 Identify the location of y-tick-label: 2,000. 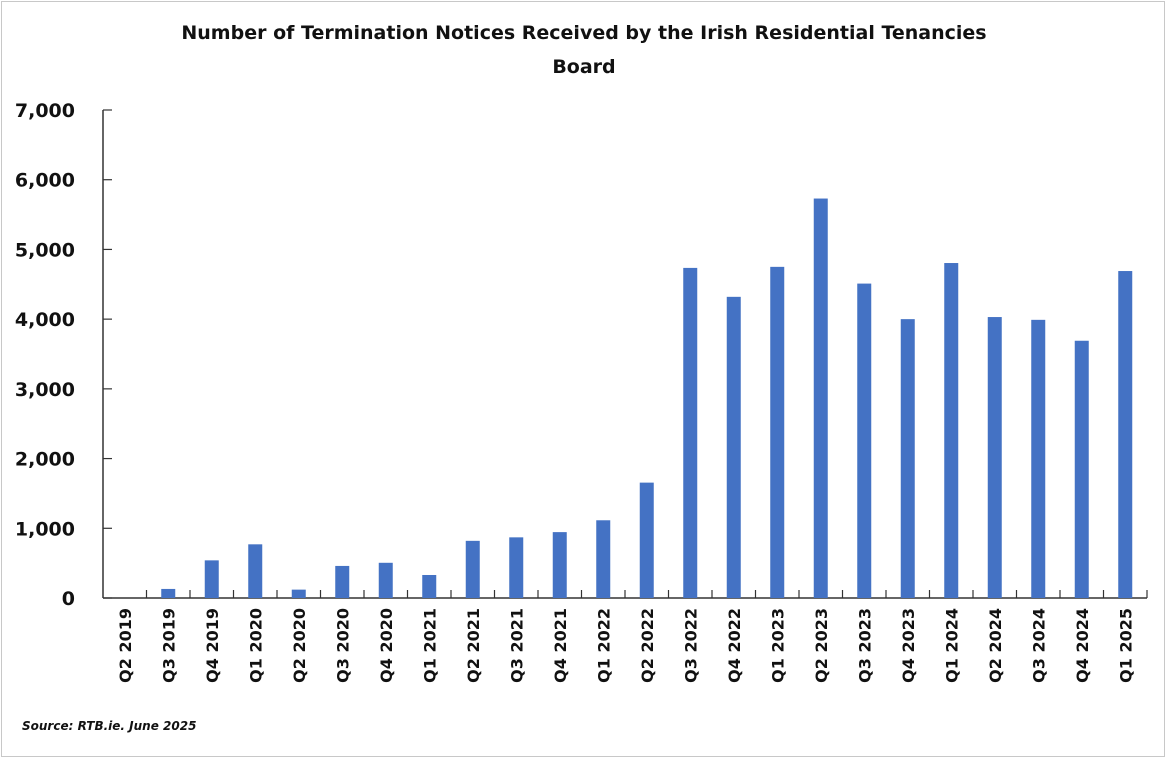
(45, 460).